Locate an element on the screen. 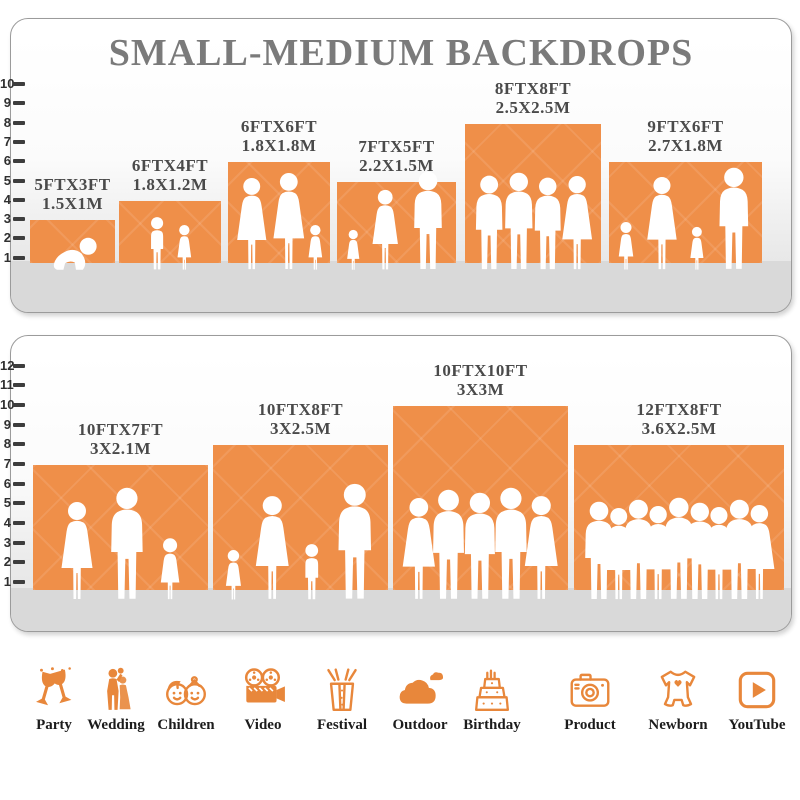 The image size is (800, 800). category-party: Party is located at coordinates (54, 700).